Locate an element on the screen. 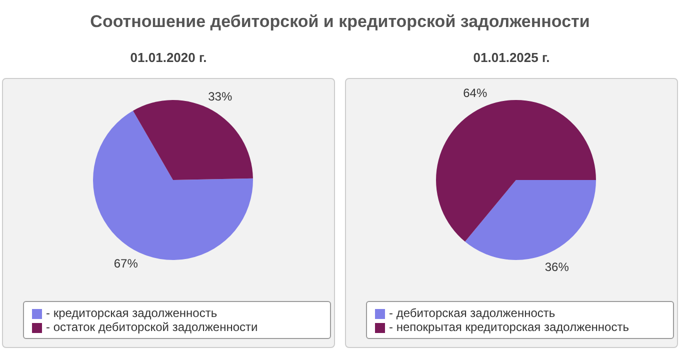 Image resolution: width=680 pixels, height=350 pixels. chart-subtitle: 01.01.2025 г. is located at coordinates (511, 57).